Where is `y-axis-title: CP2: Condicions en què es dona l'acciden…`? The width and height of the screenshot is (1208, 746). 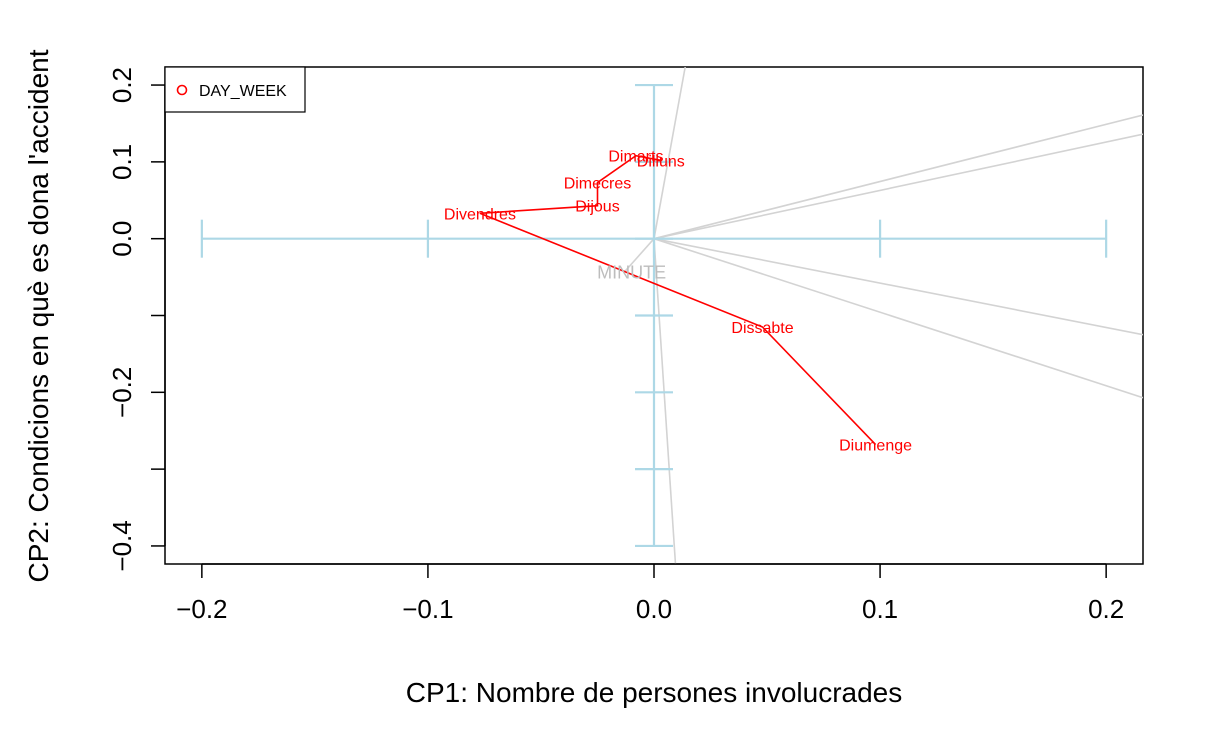 y-axis-title: CP2: Condicions en què es dona l'acciden… is located at coordinates (38, 315).